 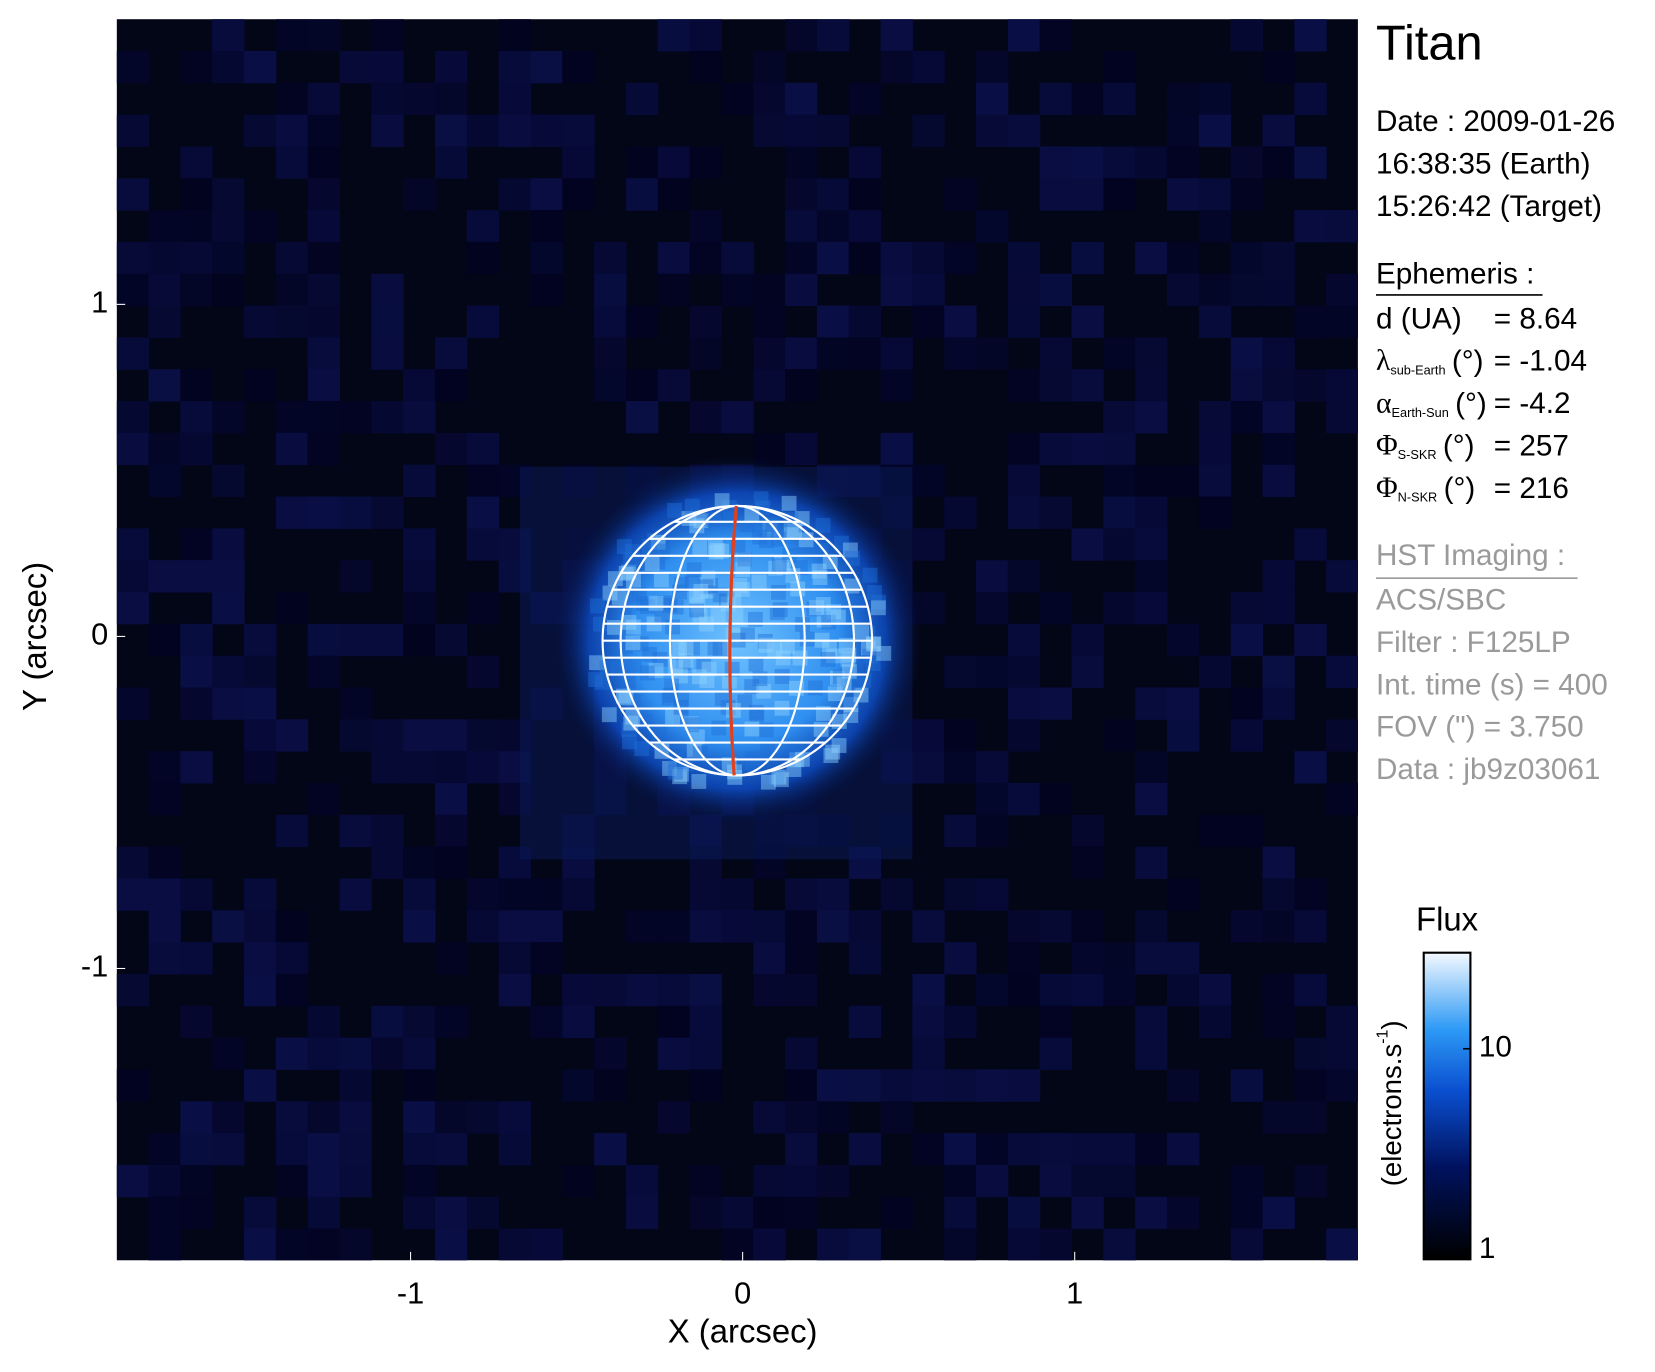 I want to click on ephemeris-label: ΦN-SKR (°), so click(x=1425, y=488).